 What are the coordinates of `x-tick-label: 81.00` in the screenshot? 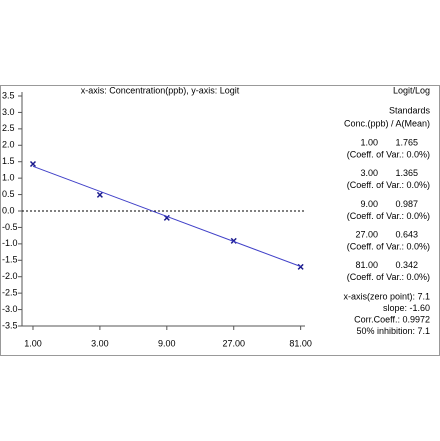 It's located at (300, 343).